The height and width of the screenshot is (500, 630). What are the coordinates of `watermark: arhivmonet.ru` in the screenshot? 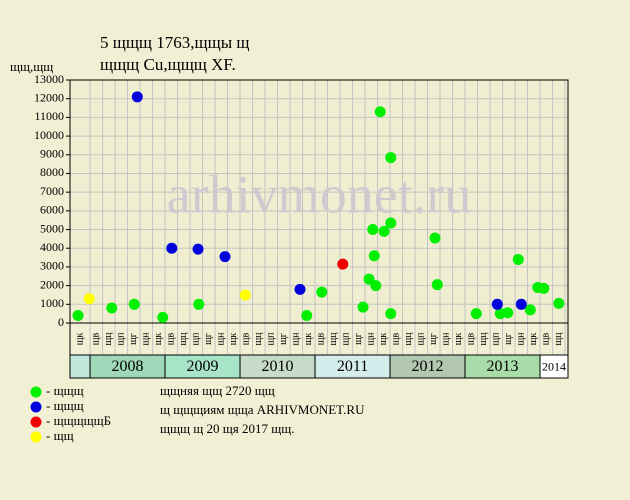 It's located at (319, 194).